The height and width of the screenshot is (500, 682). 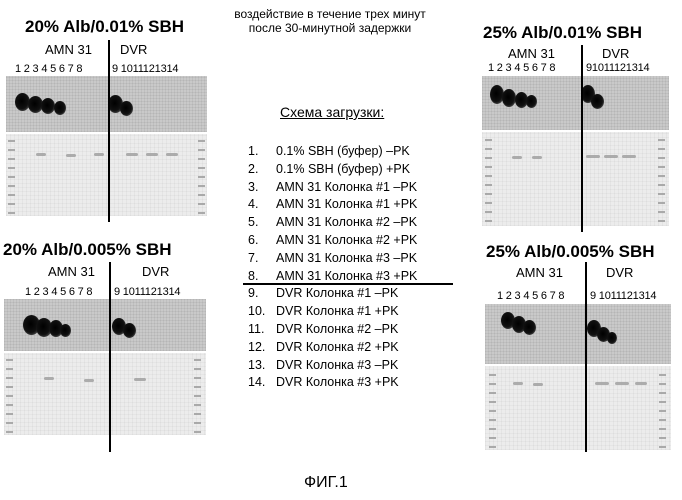 I want to click on panel-tr-lanes-left: 1 2 3 4 5 6 7 8, so click(x=521, y=68).